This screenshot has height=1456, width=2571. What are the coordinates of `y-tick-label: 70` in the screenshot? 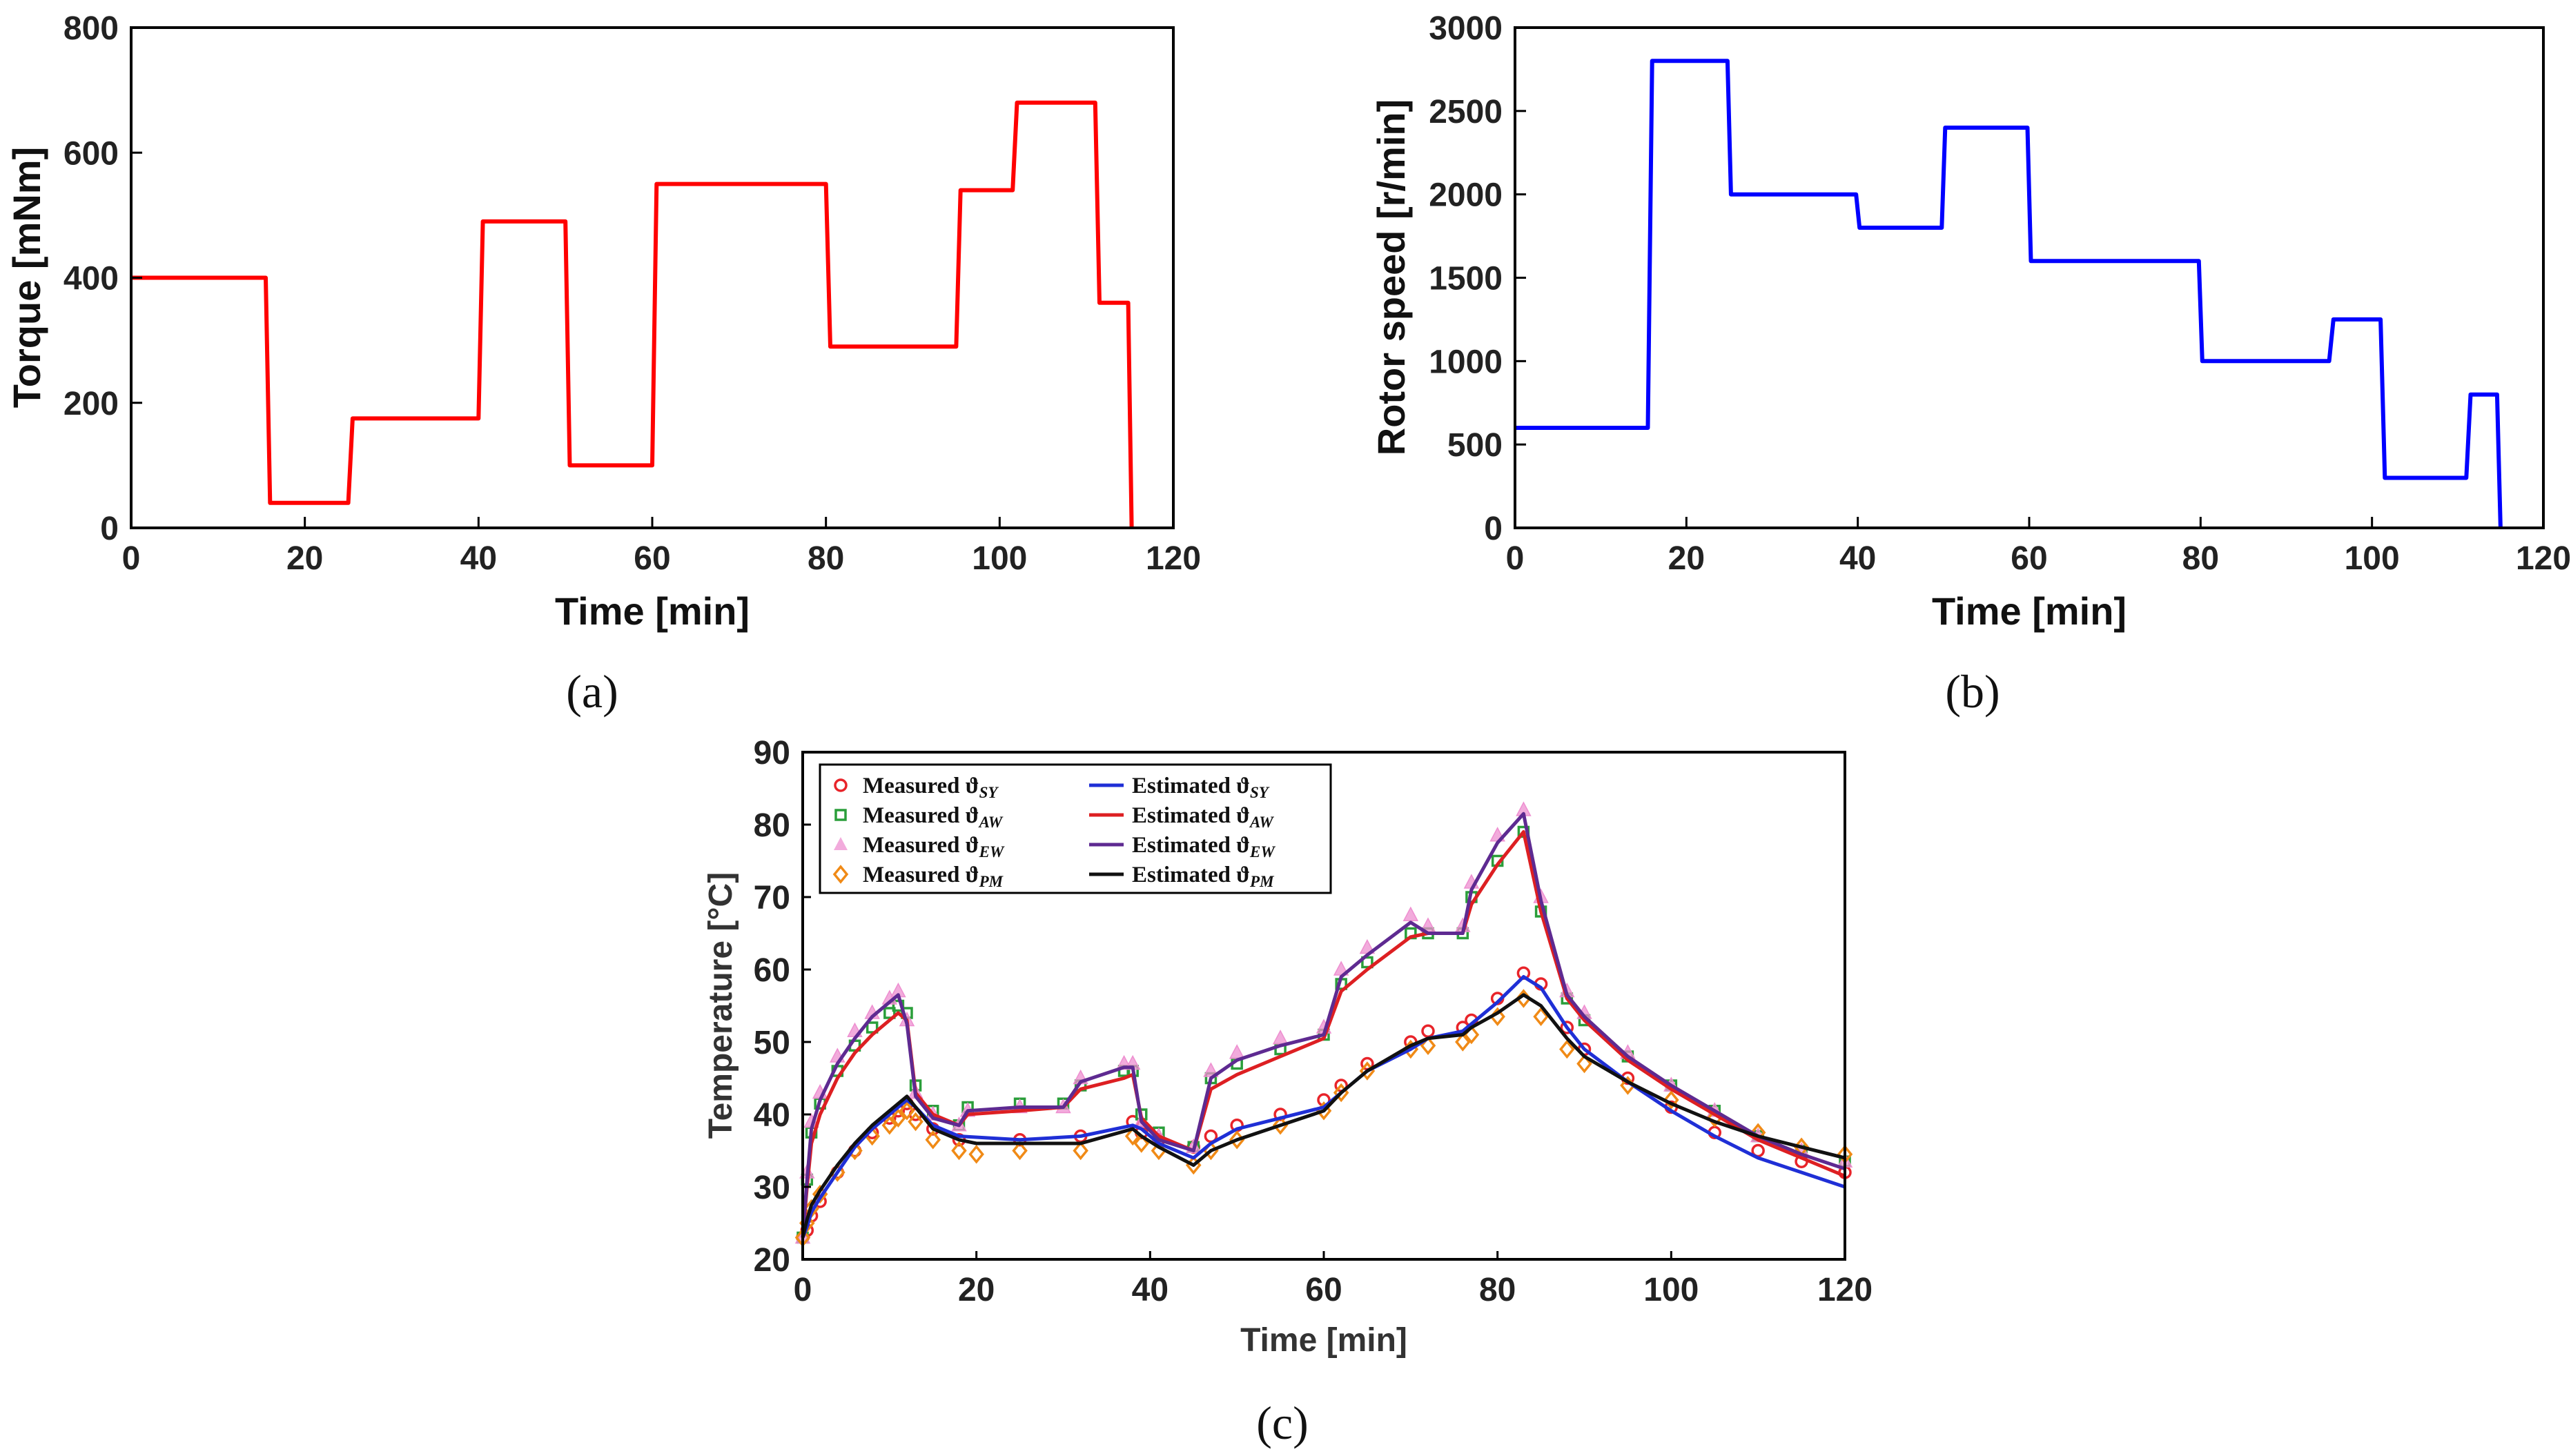 It's located at (772, 898).